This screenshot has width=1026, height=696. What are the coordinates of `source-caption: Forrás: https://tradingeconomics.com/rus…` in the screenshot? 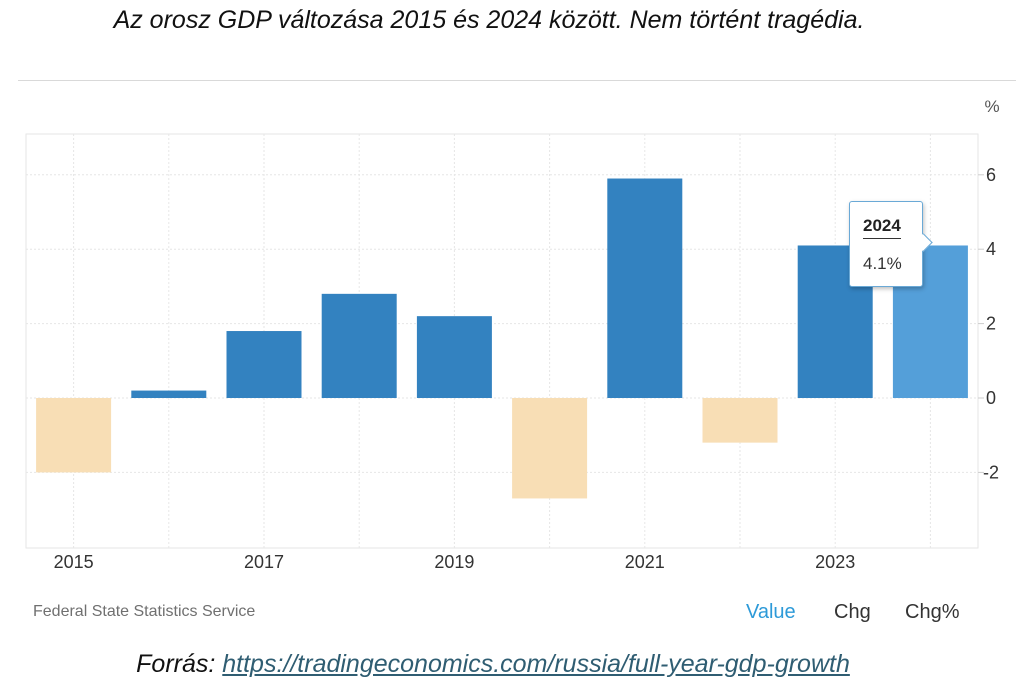 It's located at (503, 664).